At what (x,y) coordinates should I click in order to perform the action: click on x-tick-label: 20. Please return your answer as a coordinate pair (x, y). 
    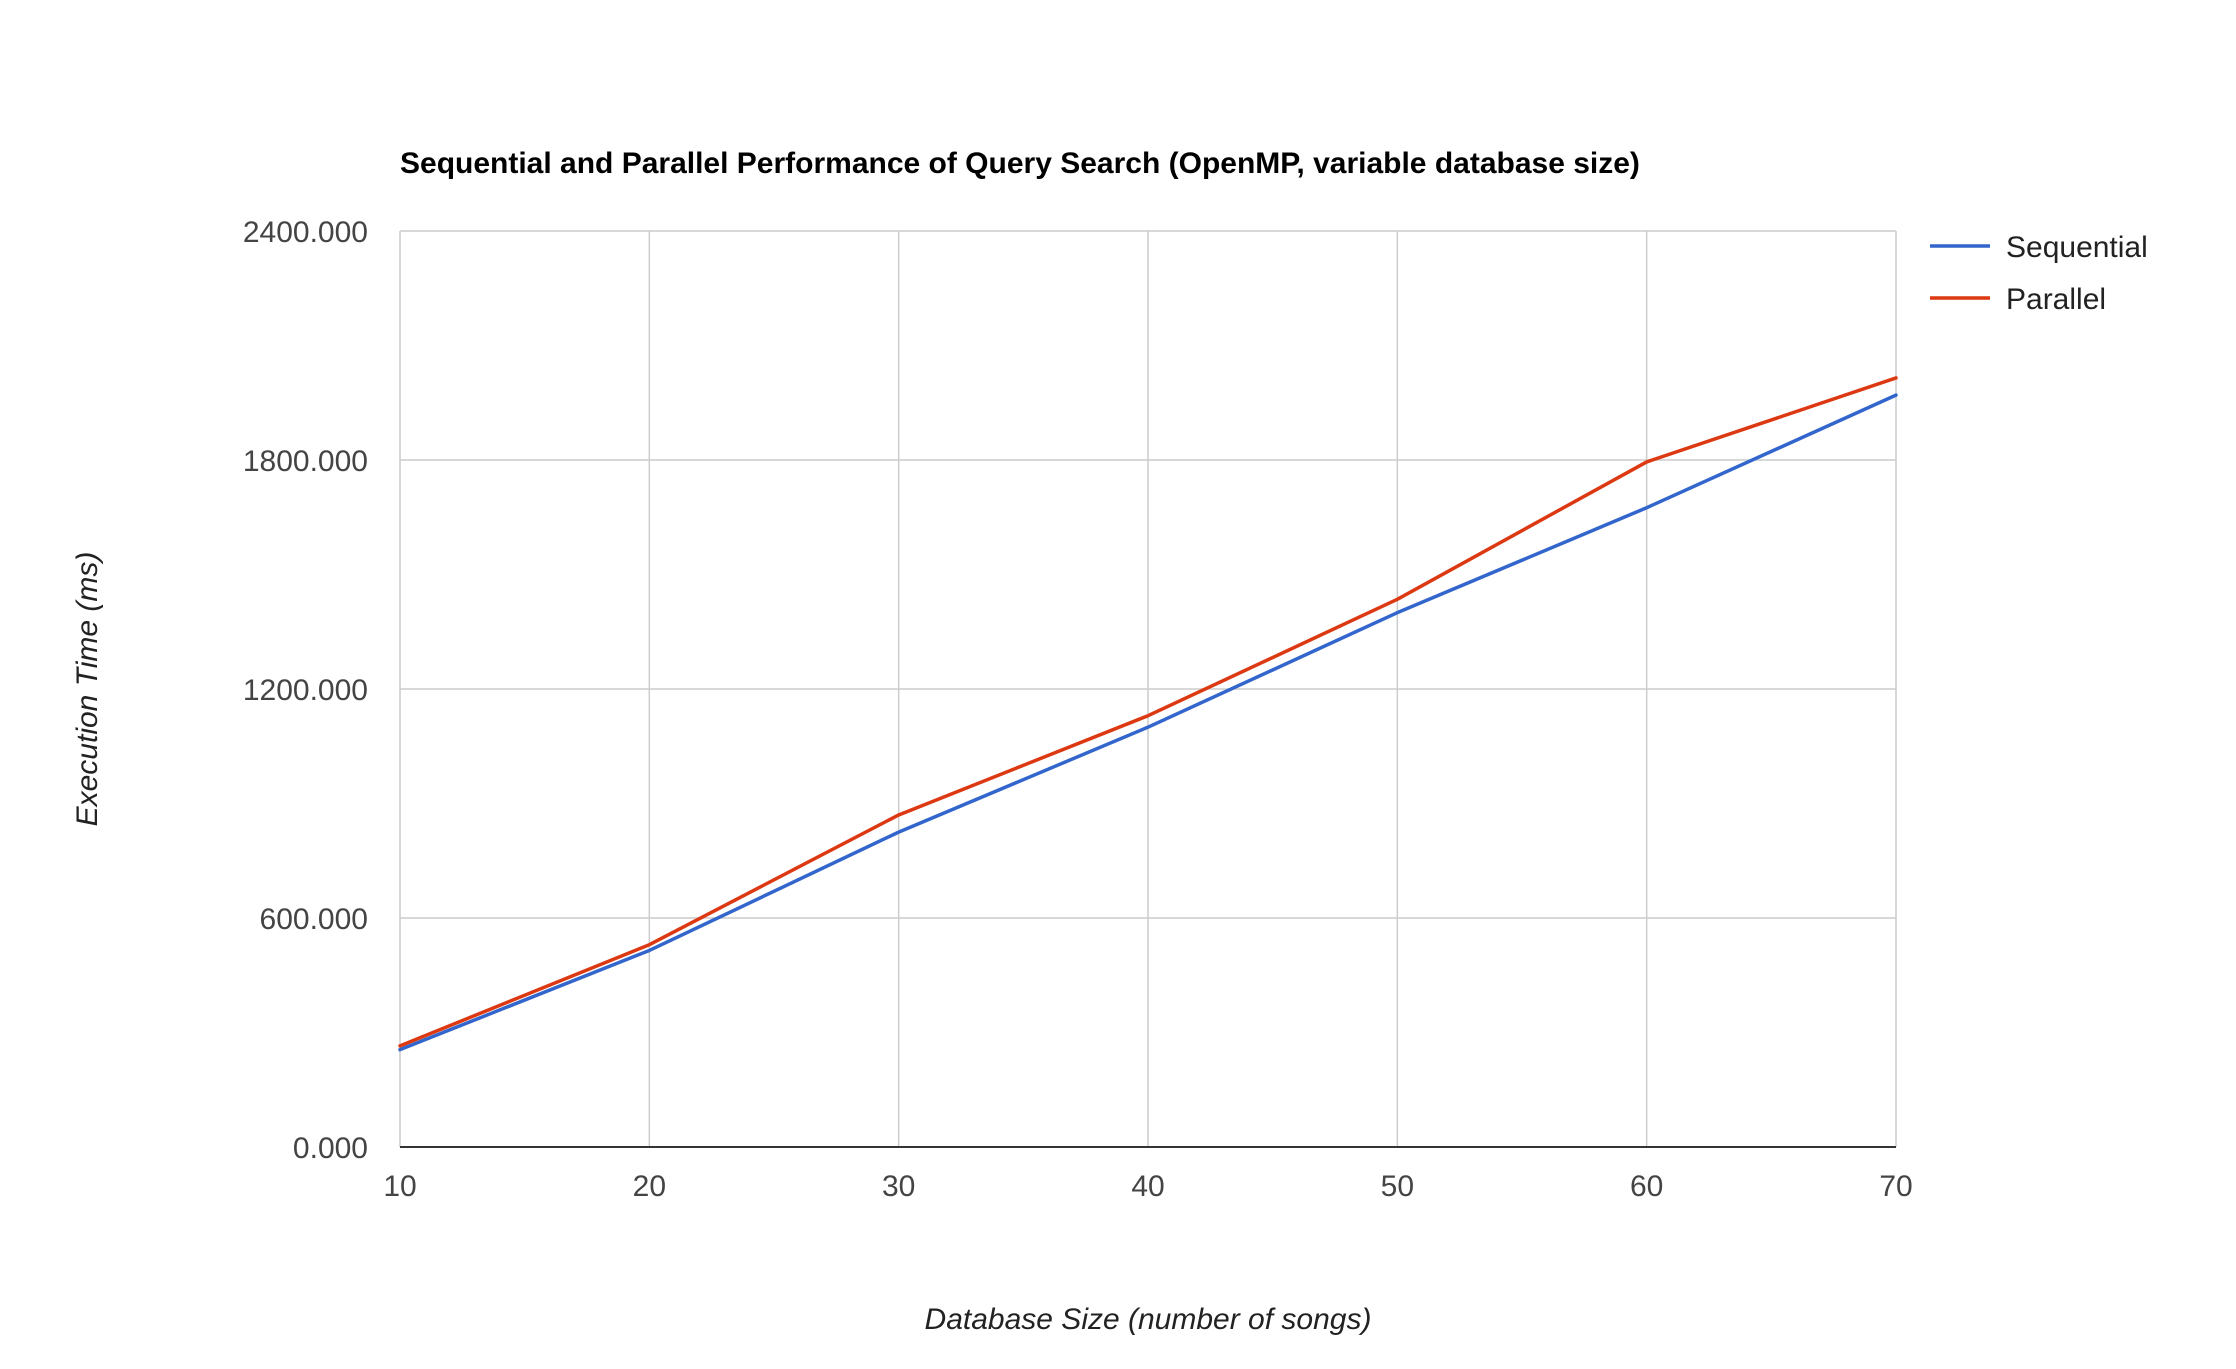
    Looking at the image, I should click on (649, 1186).